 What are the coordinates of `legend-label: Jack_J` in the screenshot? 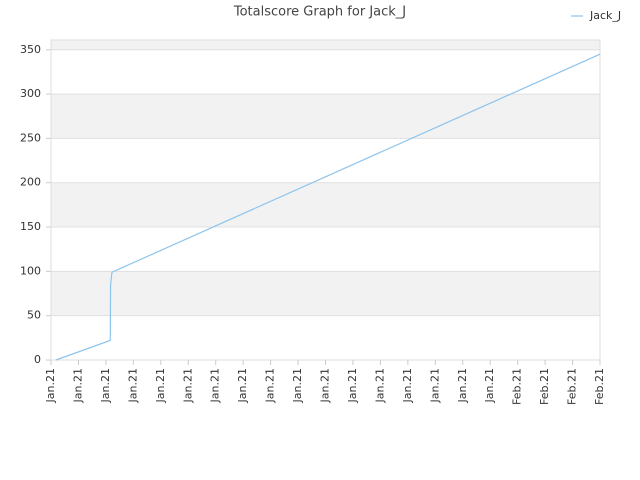 It's located at (605, 15).